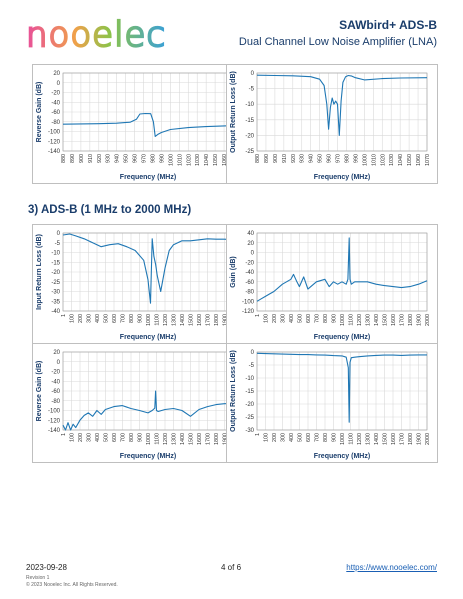  Describe the element at coordinates (132, 437) in the screenshot. I see `x-tick-label: 800` at that location.